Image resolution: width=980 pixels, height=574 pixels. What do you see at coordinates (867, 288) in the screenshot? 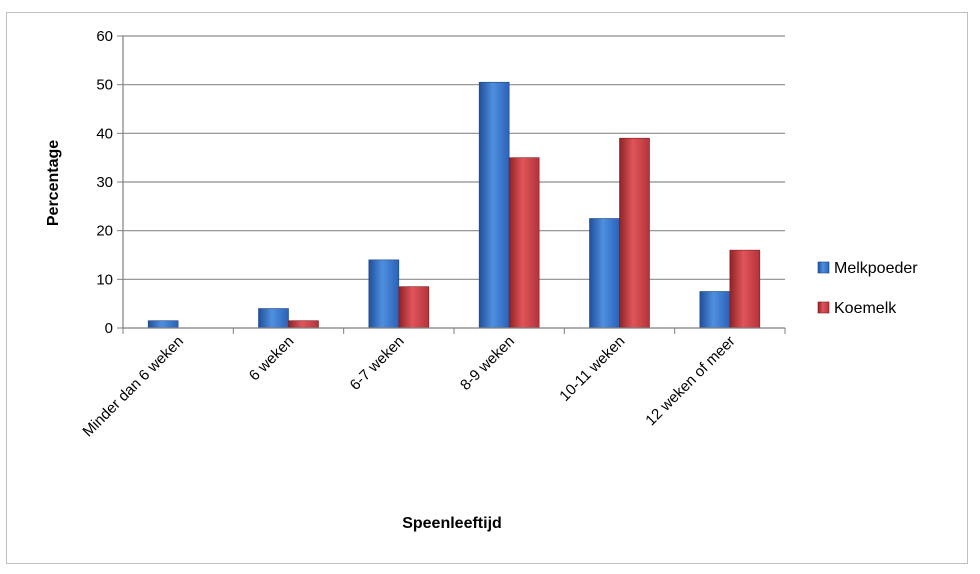
I see `legend: Melkpoeder Koemelk` at bounding box center [867, 288].